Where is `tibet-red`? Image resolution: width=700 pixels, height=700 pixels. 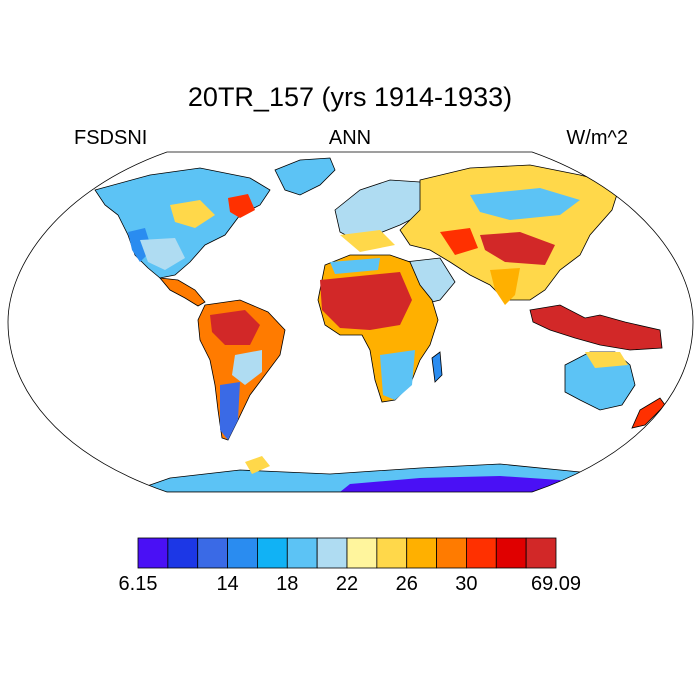 tibet-red is located at coordinates (517, 248).